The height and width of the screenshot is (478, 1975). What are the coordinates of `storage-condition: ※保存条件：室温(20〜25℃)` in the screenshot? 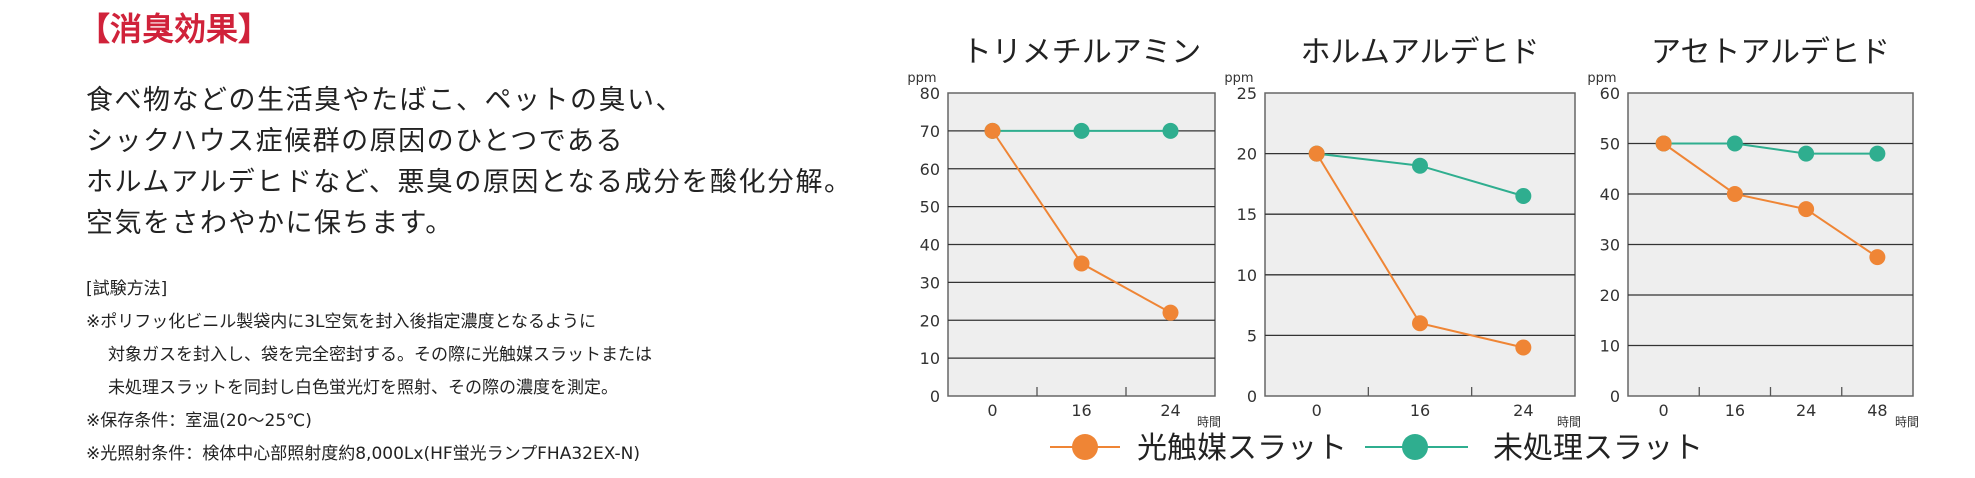 It's located at (199, 421).